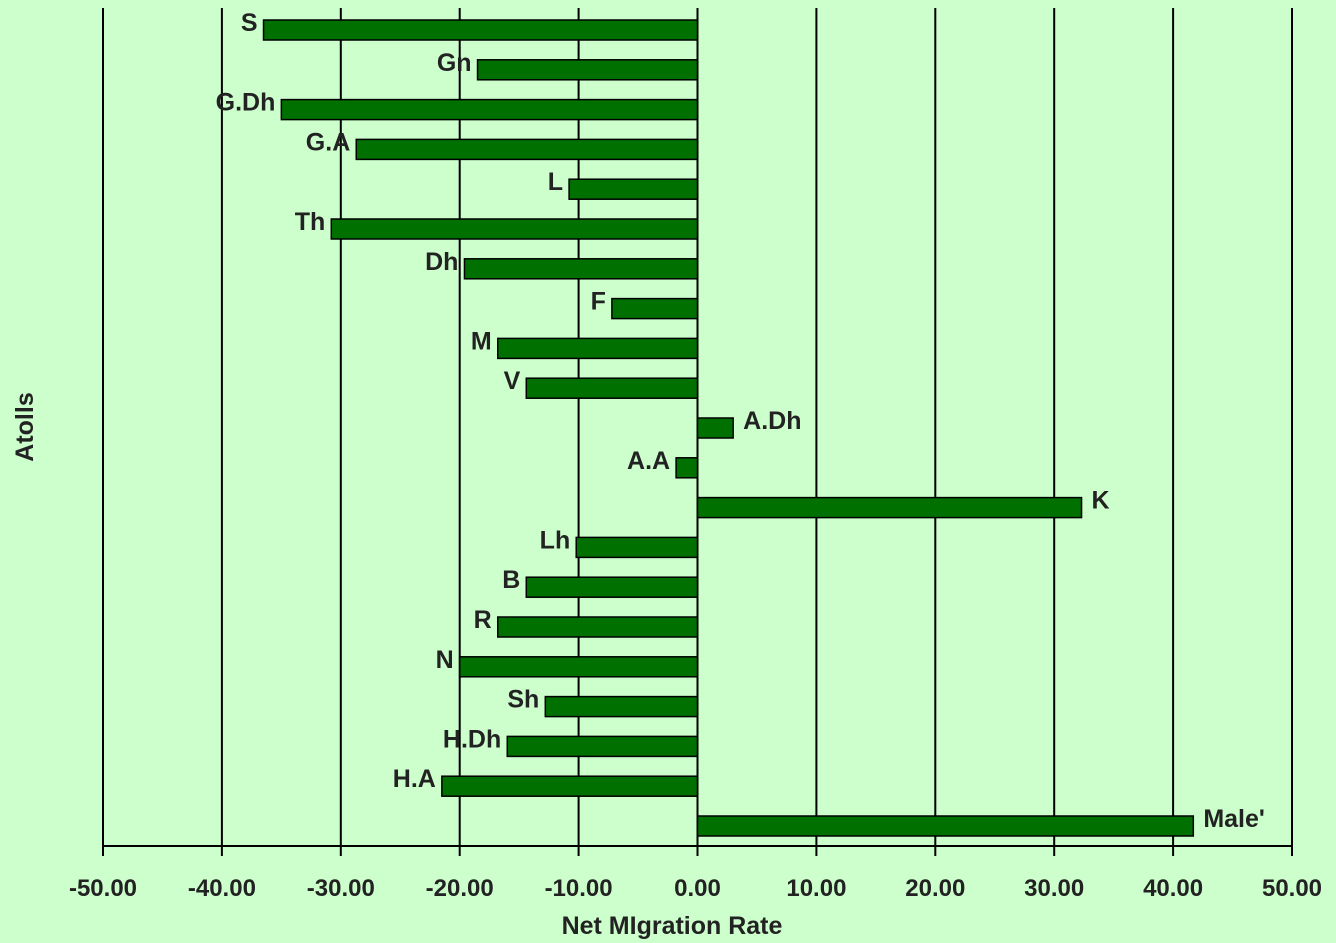 Image resolution: width=1336 pixels, height=943 pixels. I want to click on bar-label: B, so click(511, 580).